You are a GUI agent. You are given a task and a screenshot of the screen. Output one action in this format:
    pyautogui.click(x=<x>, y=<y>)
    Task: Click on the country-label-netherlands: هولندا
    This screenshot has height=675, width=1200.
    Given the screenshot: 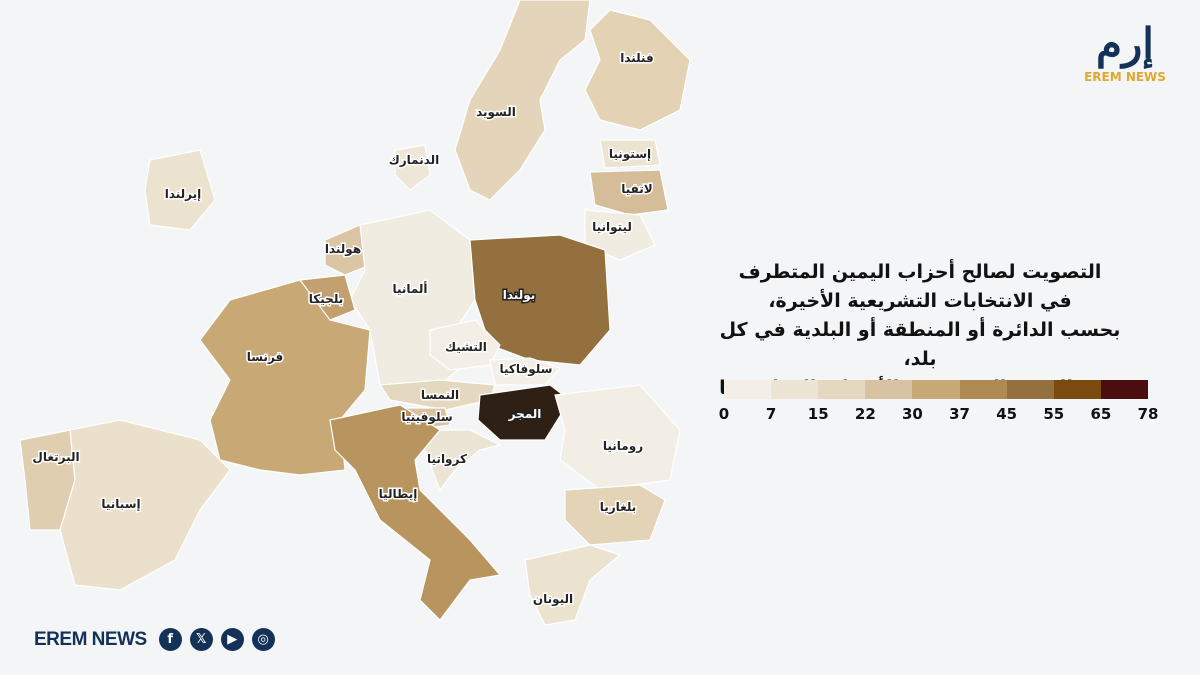 What is the action you would take?
    pyautogui.click(x=343, y=249)
    